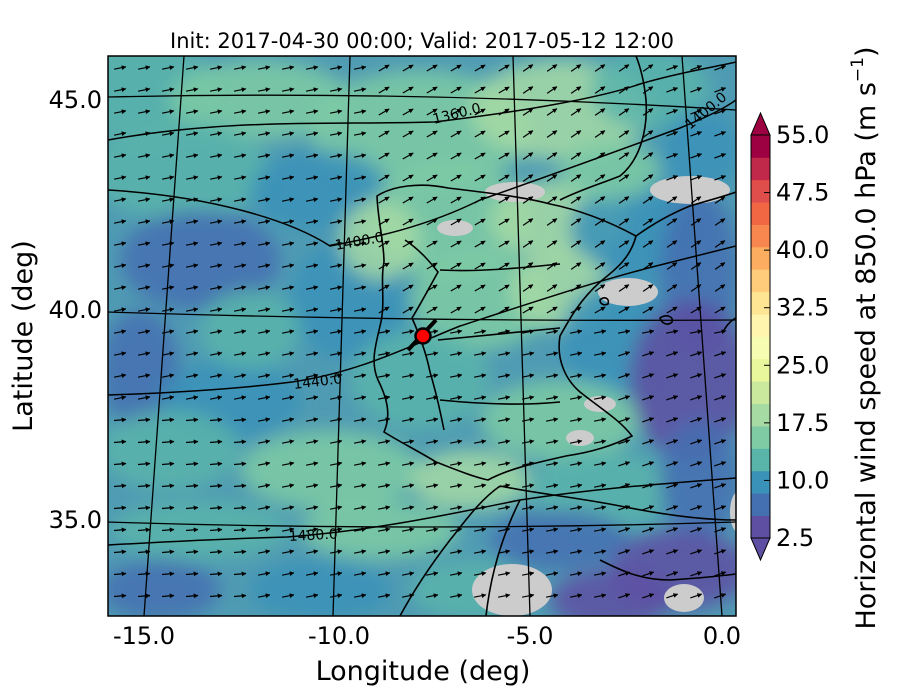 The height and width of the screenshot is (700, 900). I want to click on colorbar-tick-label: 10.0, so click(802, 480).